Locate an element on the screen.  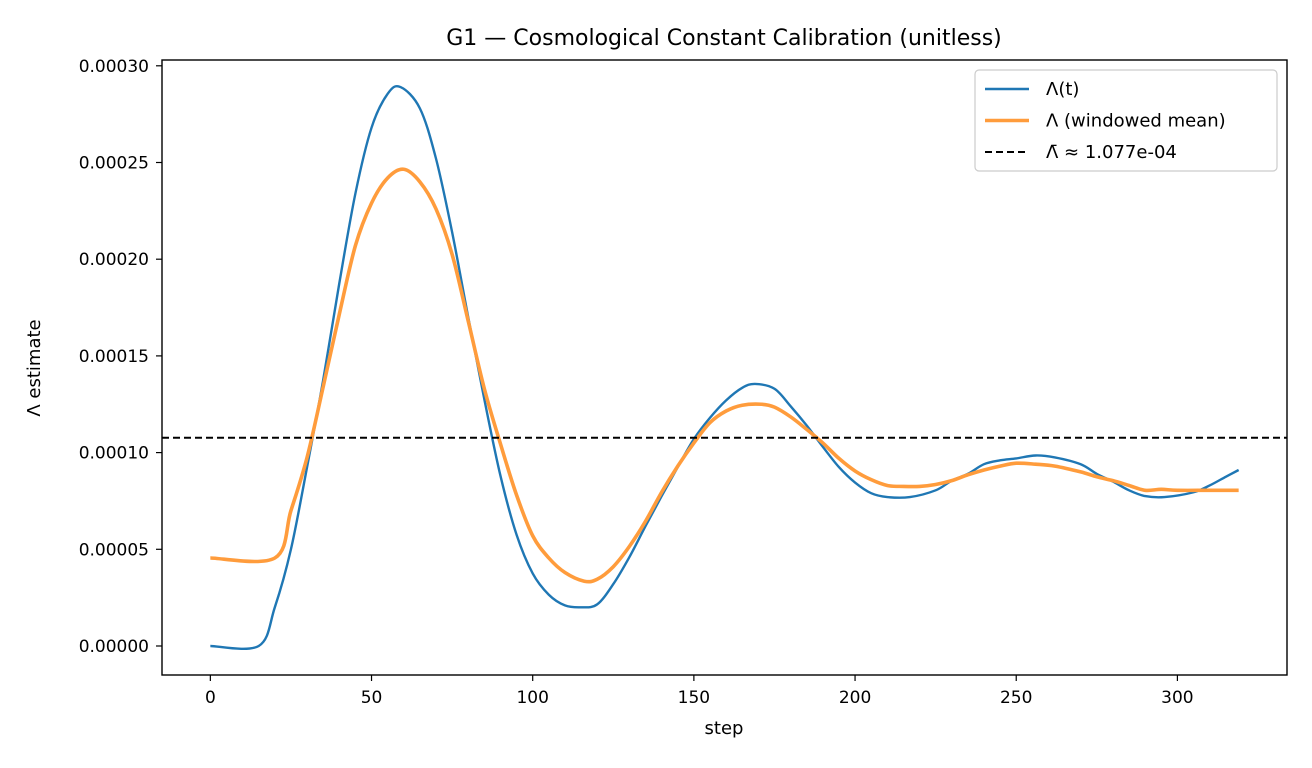
legend-box is located at coordinates (1126, 120).